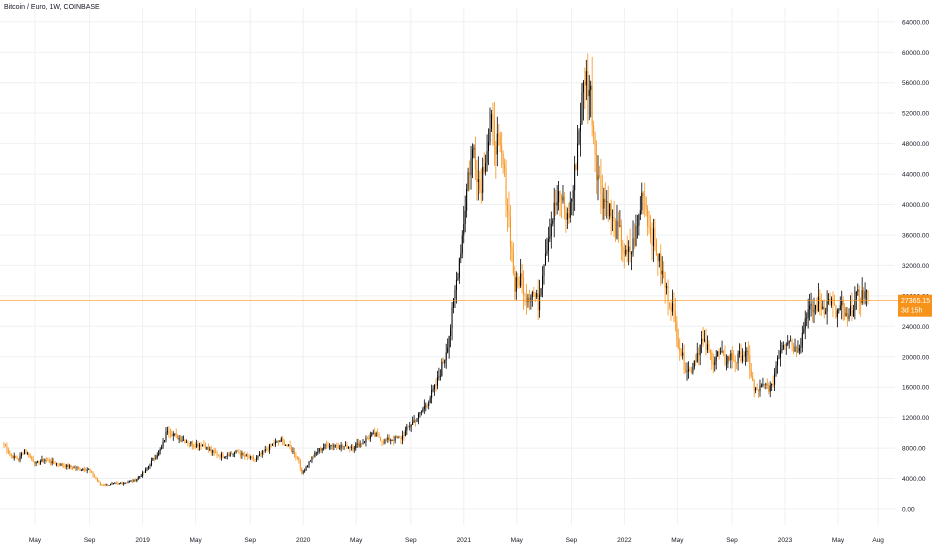  What do you see at coordinates (677, 540) in the screenshot?
I see `x-tick-label: May` at bounding box center [677, 540].